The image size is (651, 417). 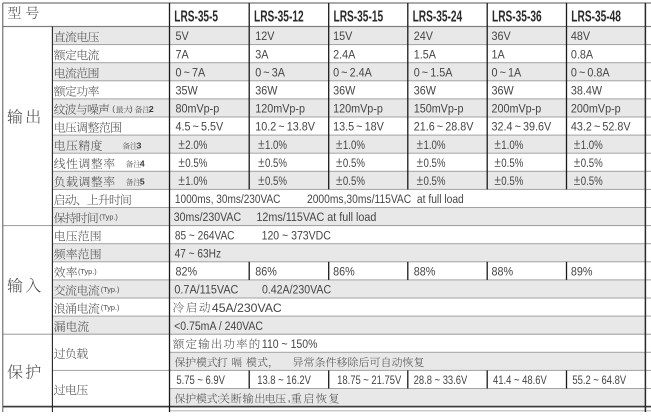 I want to click on svg-text: 47 ~ 63Hz, so click(x=198, y=254).